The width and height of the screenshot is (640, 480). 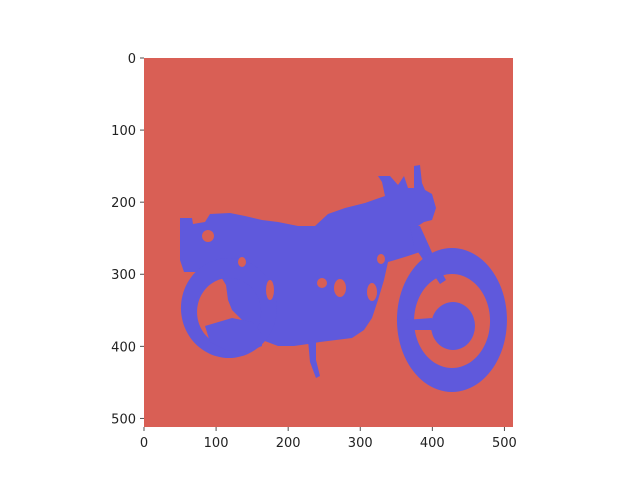 What do you see at coordinates (123, 131) in the screenshot?
I see `y-tick-label-100: 100` at bounding box center [123, 131].